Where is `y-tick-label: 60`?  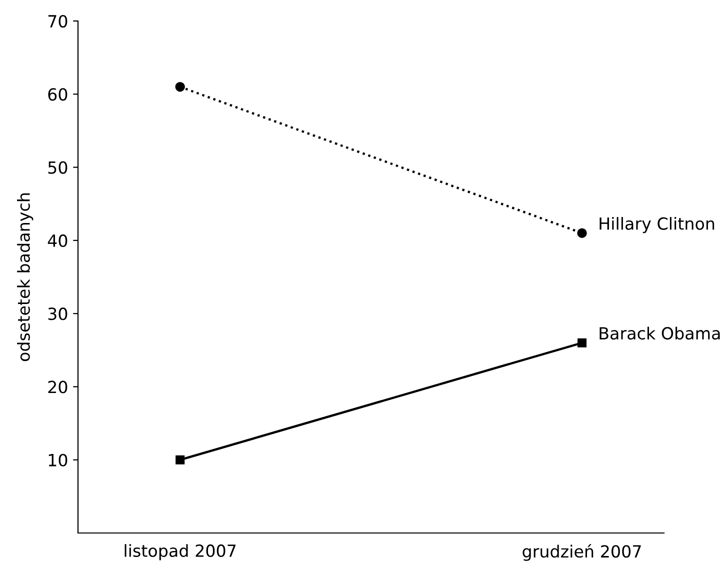
y-tick-label: 60 is located at coordinates (58, 94).